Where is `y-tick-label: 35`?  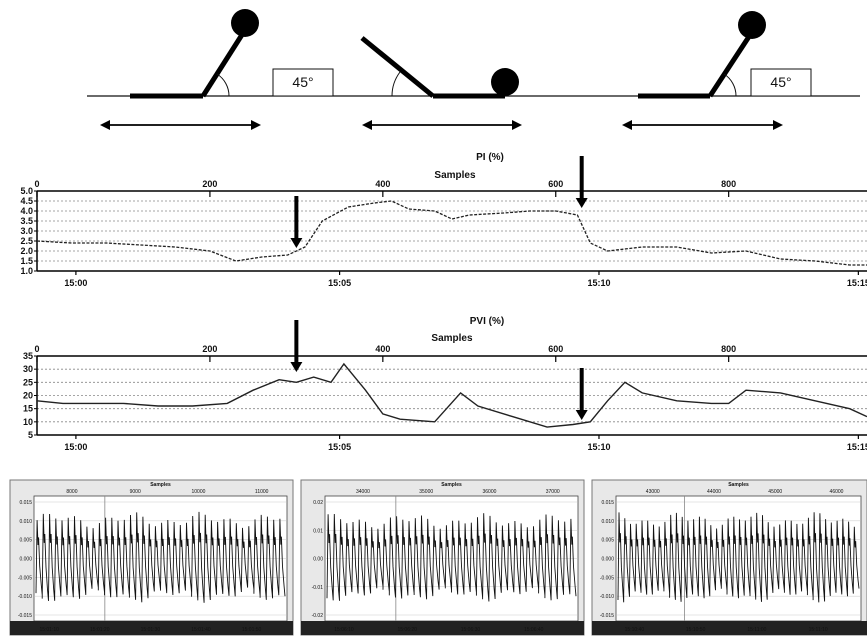 y-tick-label: 35 is located at coordinates (28, 356).